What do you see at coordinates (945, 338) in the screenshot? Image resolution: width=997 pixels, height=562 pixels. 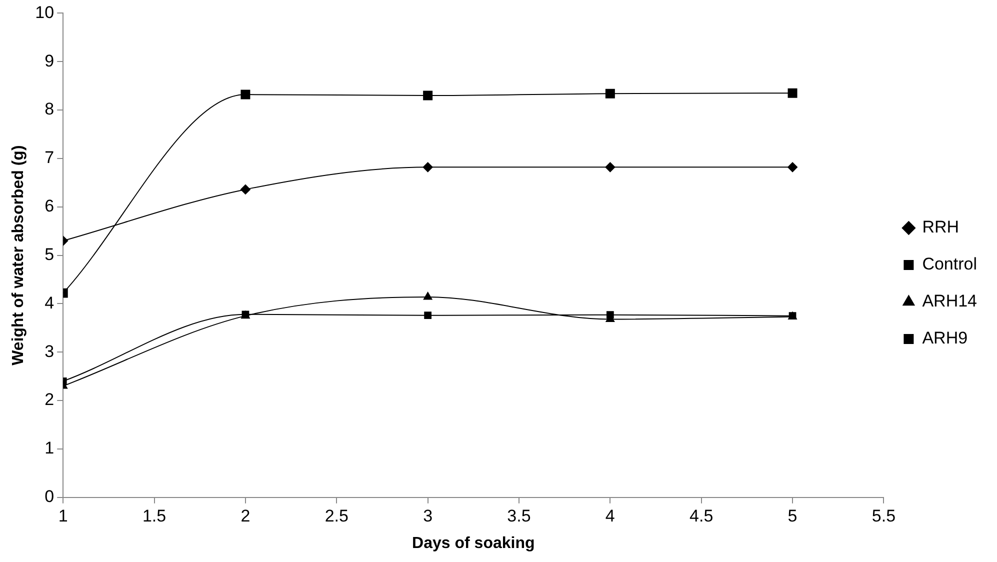 I see `legend-label: ARH9` at bounding box center [945, 338].